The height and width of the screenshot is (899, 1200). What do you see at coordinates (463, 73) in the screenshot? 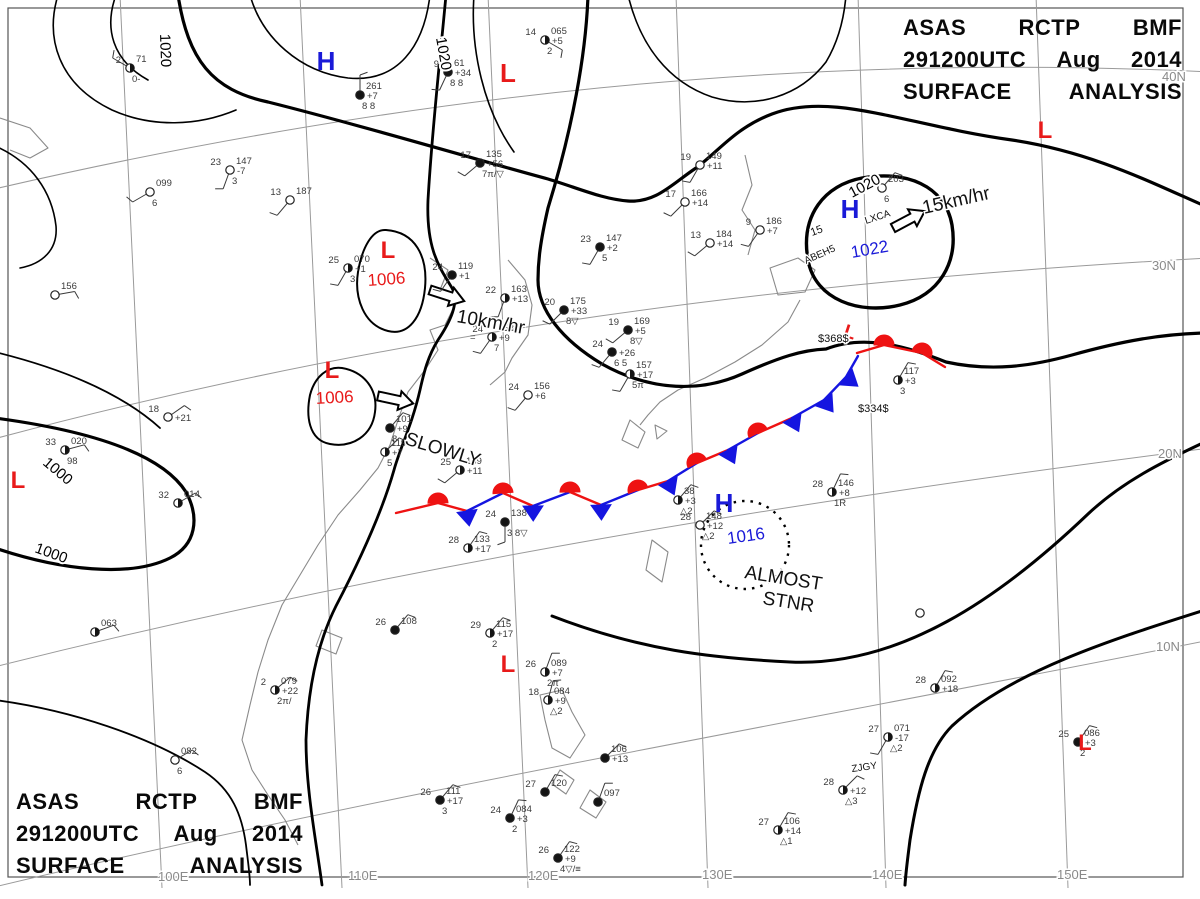
I see `station-temp-change: +34` at bounding box center [463, 73].